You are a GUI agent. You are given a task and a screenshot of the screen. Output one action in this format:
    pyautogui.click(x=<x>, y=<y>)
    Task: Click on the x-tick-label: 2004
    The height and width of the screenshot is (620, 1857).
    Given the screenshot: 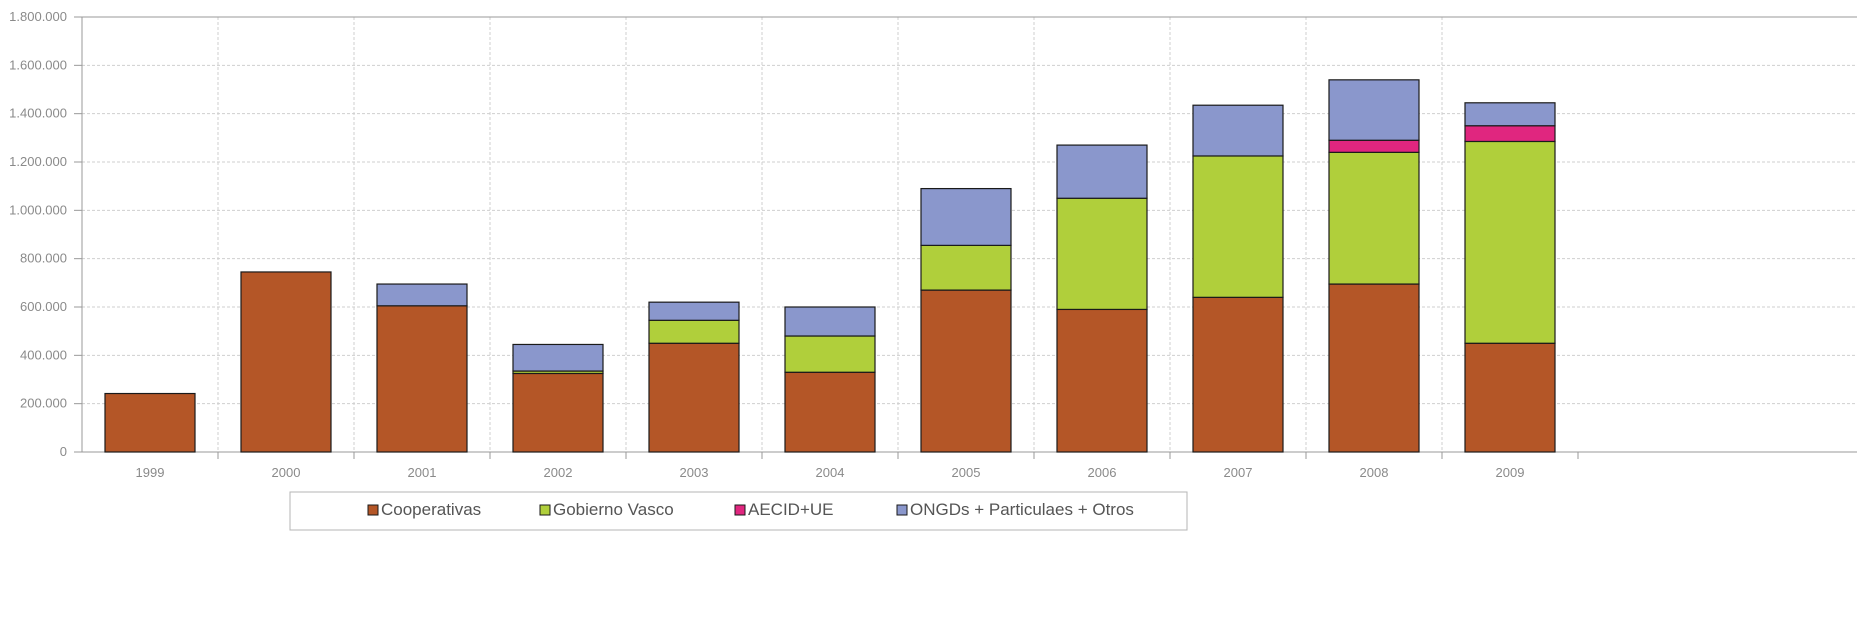 What is the action you would take?
    pyautogui.click(x=830, y=472)
    